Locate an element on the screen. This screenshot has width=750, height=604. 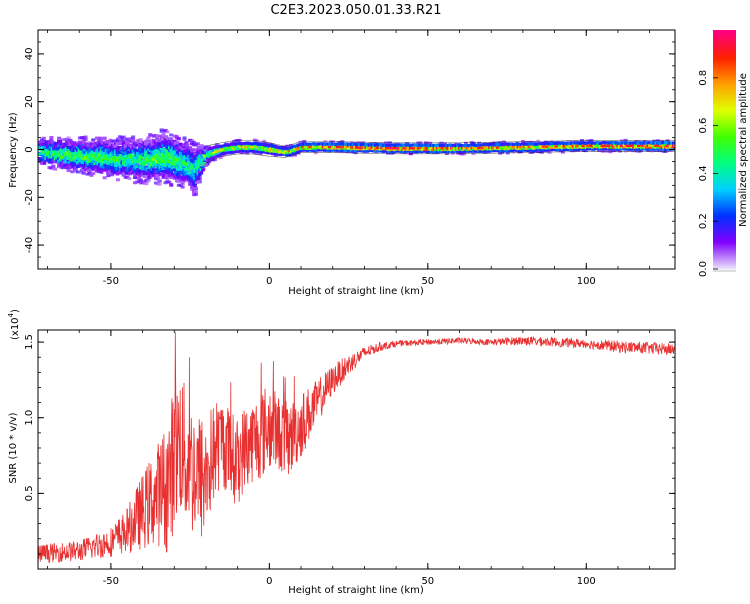
y-tick-label: 0 is located at coordinates (29, 149).